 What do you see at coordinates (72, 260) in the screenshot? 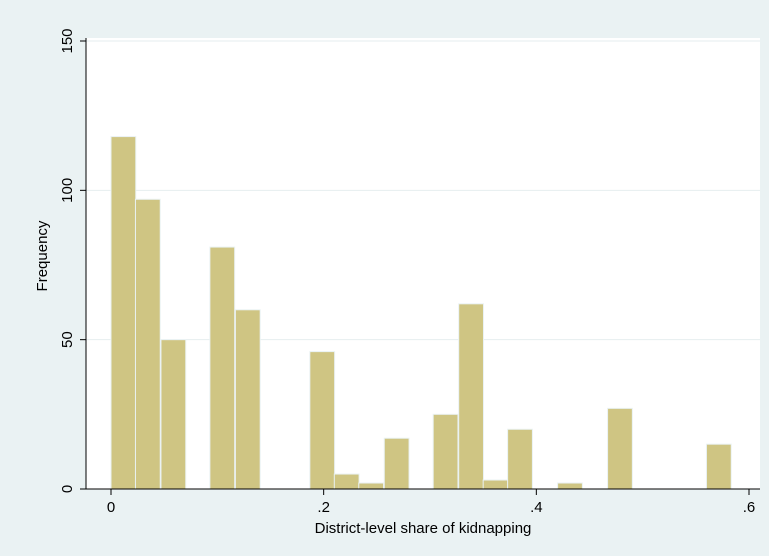
I see `y-axis-ticks: 0 50 100 150` at bounding box center [72, 260].